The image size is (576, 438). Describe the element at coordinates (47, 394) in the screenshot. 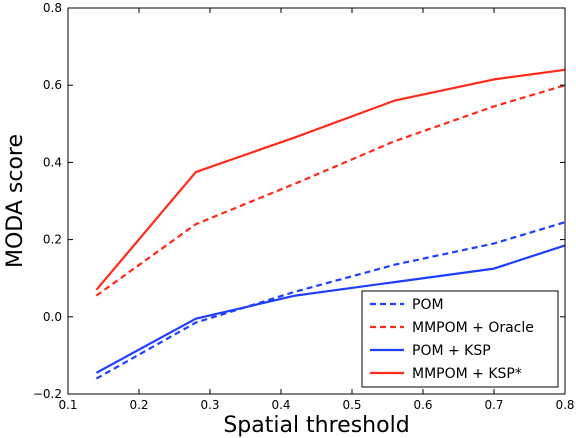

I see `y-tick-label: −0.2` at that location.